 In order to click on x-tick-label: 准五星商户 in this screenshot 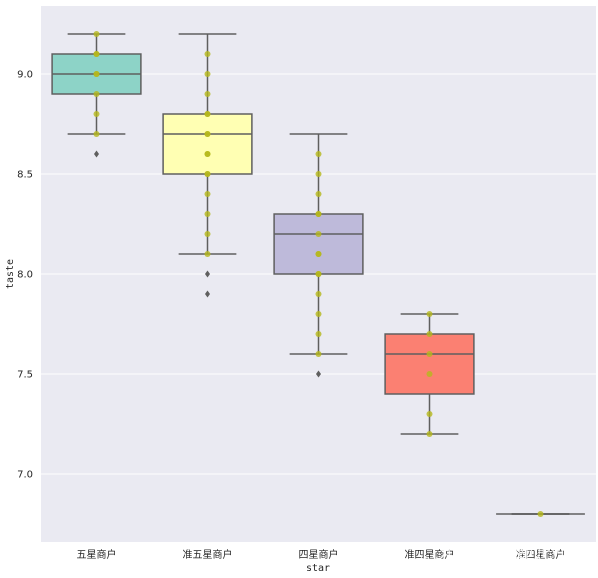, I will do `click(208, 554)`.